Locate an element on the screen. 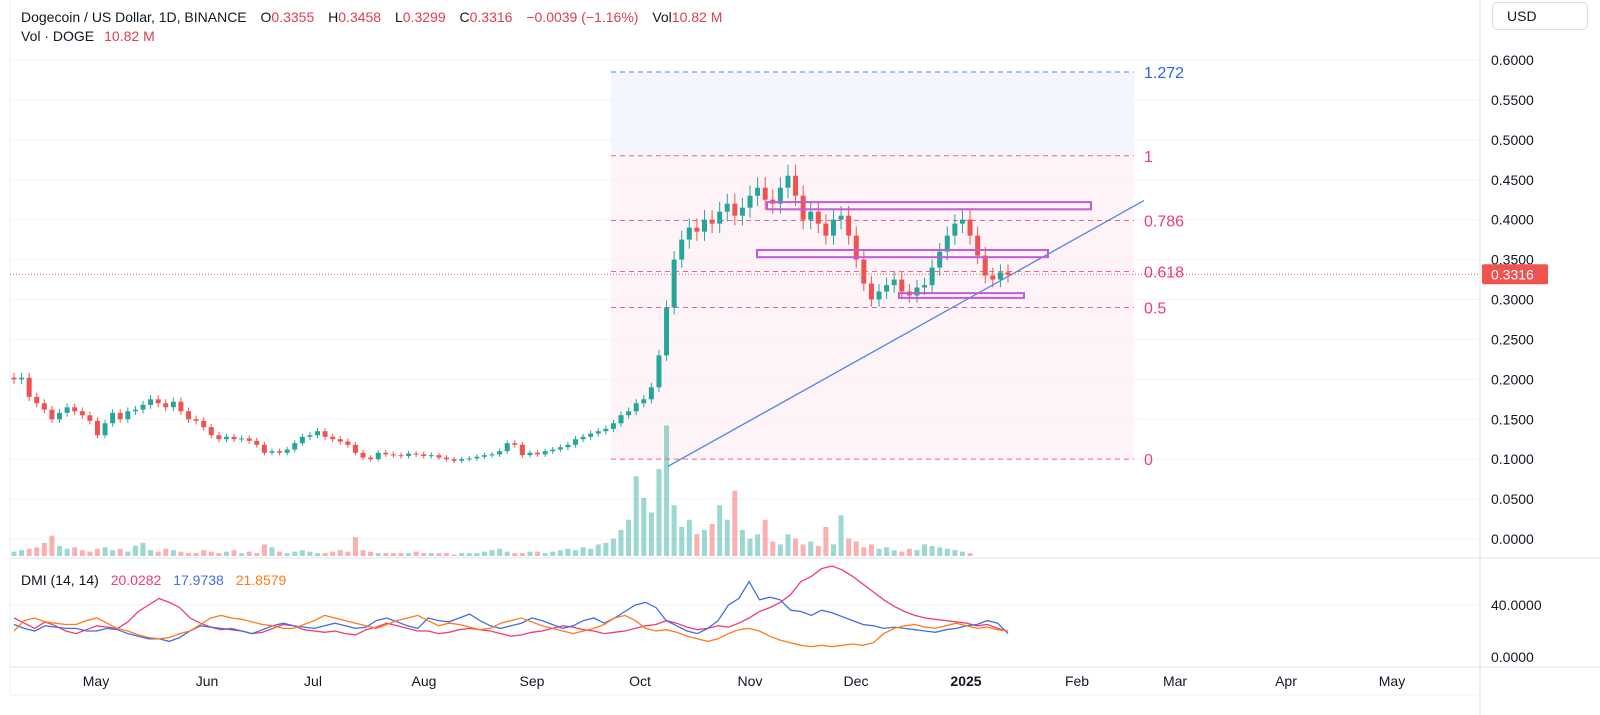 This screenshot has width=1600, height=715. dmi-tick-label: 0.0000 is located at coordinates (1512, 657).